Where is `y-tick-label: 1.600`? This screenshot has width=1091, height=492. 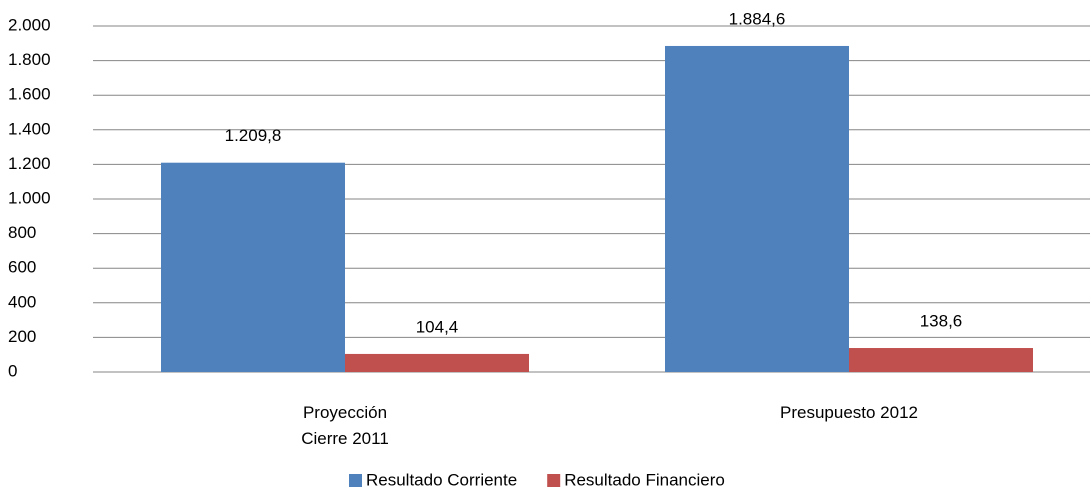 y-tick-label: 1.600 is located at coordinates (29, 94).